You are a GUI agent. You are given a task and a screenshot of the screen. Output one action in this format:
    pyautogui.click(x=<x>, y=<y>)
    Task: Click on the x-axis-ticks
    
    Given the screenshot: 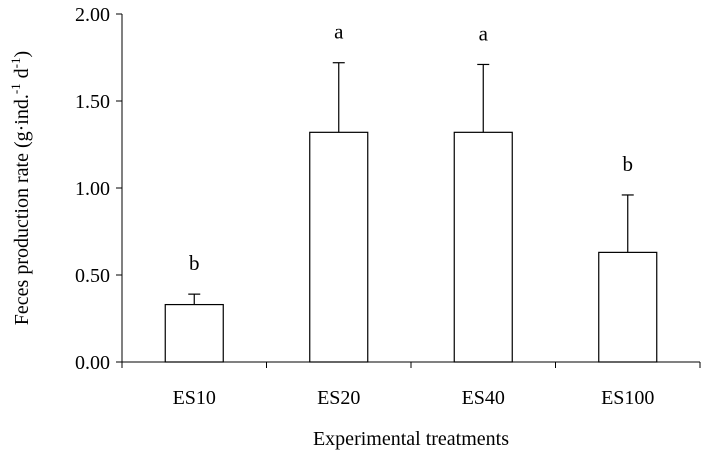 What is the action you would take?
    pyautogui.click(x=411, y=365)
    